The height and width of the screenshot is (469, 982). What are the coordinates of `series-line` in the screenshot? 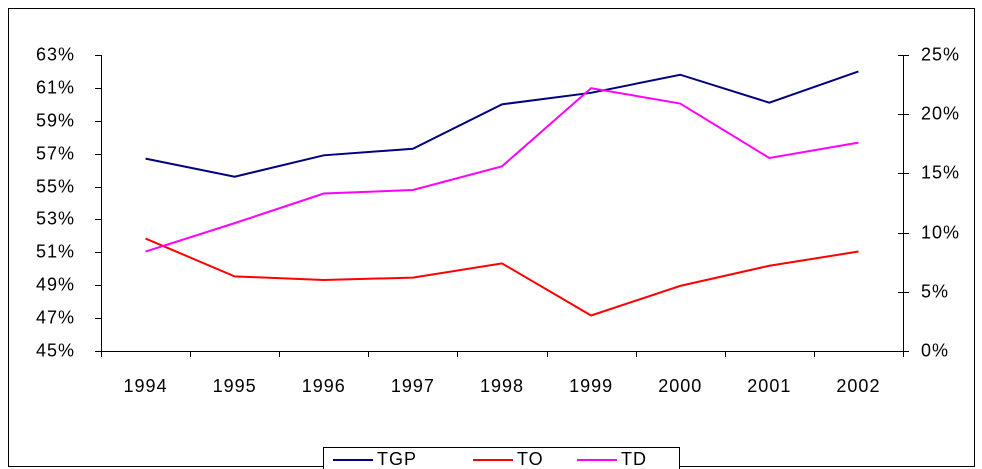 It's located at (502, 277).